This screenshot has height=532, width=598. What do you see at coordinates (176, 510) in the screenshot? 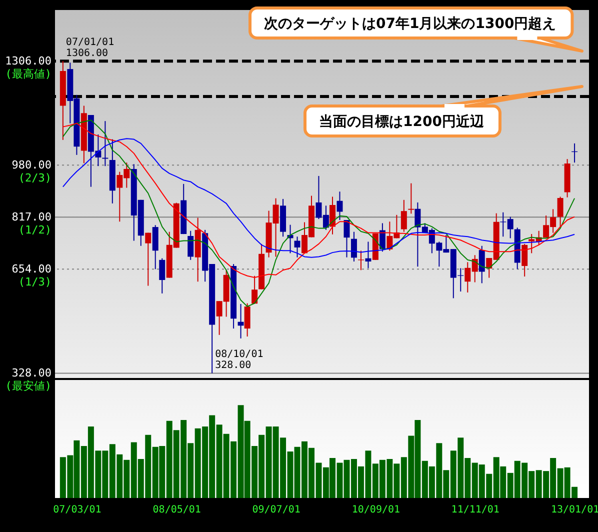
I see `x-tick-label: 08/05/01` at bounding box center [176, 510].